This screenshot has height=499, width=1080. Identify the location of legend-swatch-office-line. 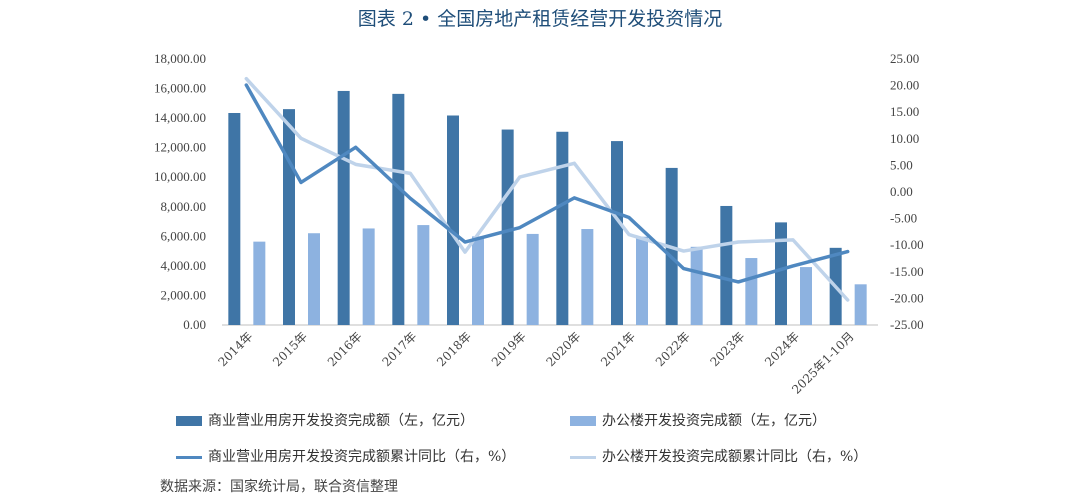
(583, 457).